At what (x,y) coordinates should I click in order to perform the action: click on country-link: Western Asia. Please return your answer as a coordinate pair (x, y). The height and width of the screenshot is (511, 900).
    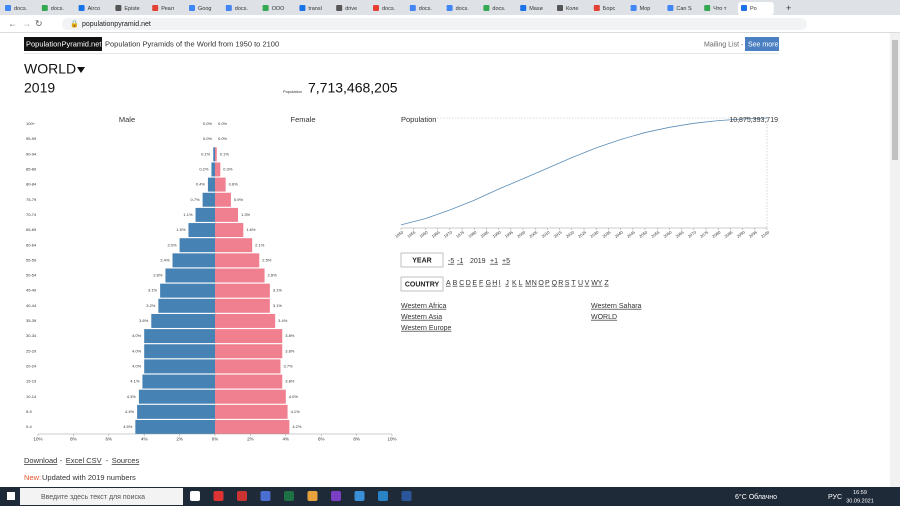
    Looking at the image, I should click on (421, 317).